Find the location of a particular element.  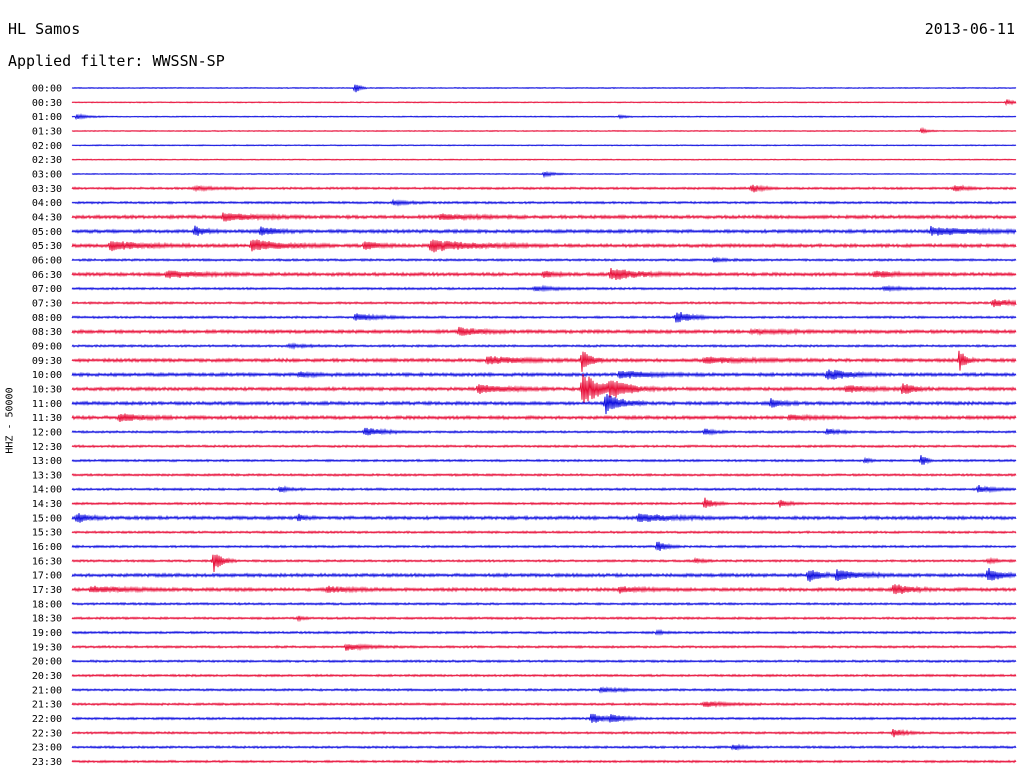

row-time-label: 10:00 is located at coordinates (47, 375).